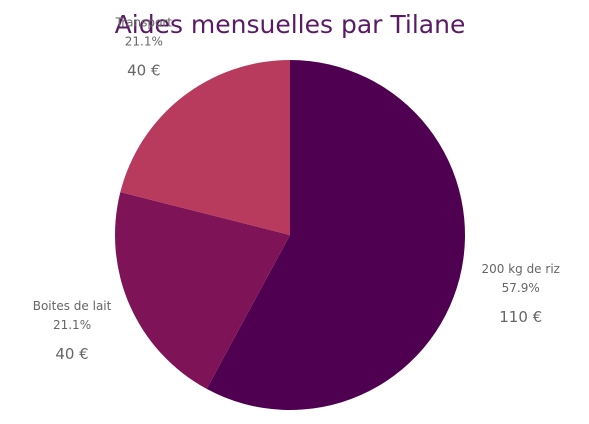 This screenshot has height=424, width=589. Describe the element at coordinates (72, 306) in the screenshot. I see `slice-category: Boites de lait` at that location.